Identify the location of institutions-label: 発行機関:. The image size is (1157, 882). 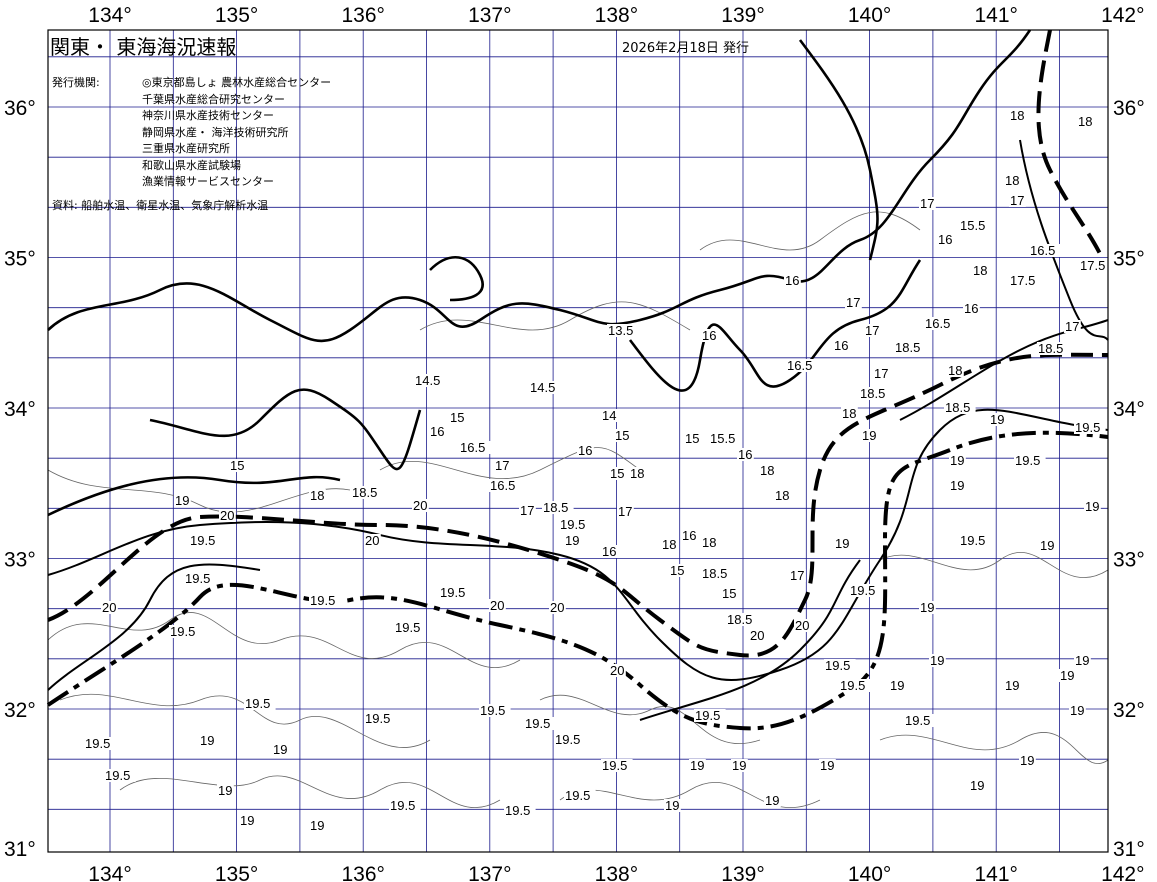
(76, 82).